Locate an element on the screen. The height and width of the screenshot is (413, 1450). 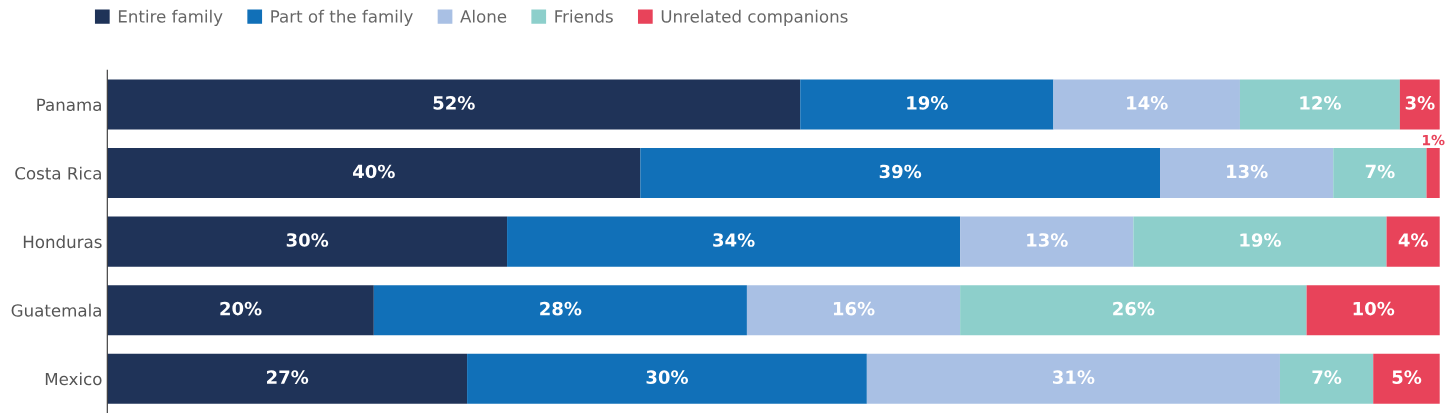
data-label: 26% is located at coordinates (1134, 308).